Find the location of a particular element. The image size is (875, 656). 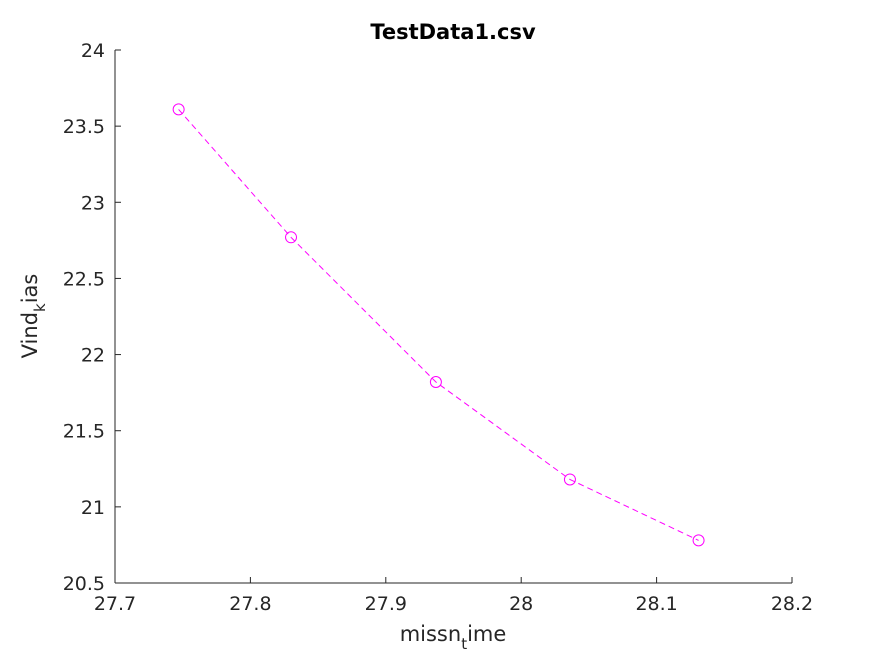

y-tick-label: 22.5 is located at coordinates (84, 279).